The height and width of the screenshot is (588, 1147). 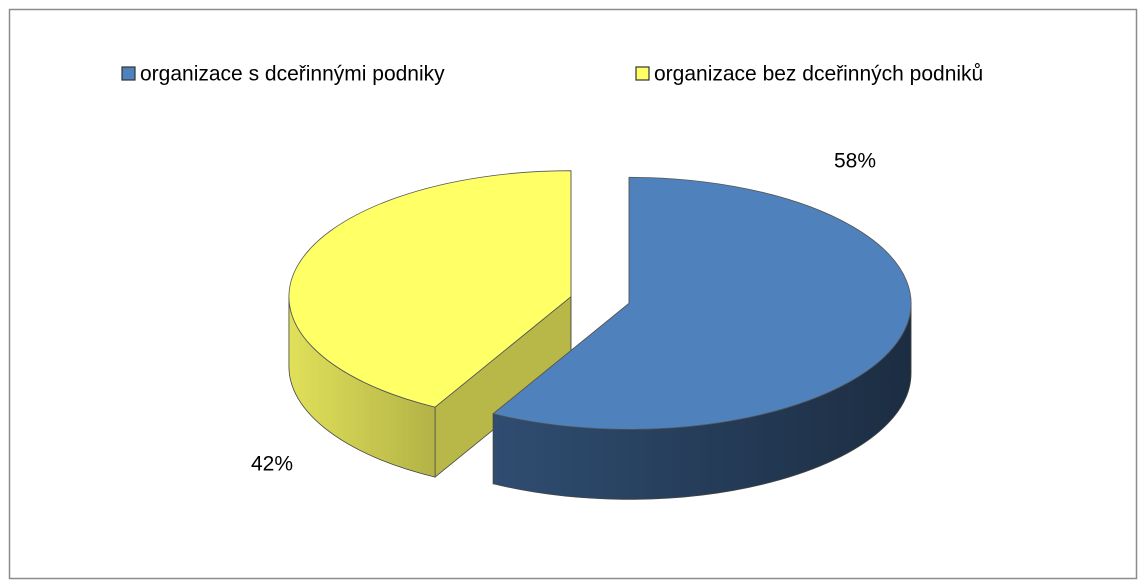 What do you see at coordinates (818, 74) in the screenshot?
I see `legend-label: organizace bez dceřinných podniků` at bounding box center [818, 74].